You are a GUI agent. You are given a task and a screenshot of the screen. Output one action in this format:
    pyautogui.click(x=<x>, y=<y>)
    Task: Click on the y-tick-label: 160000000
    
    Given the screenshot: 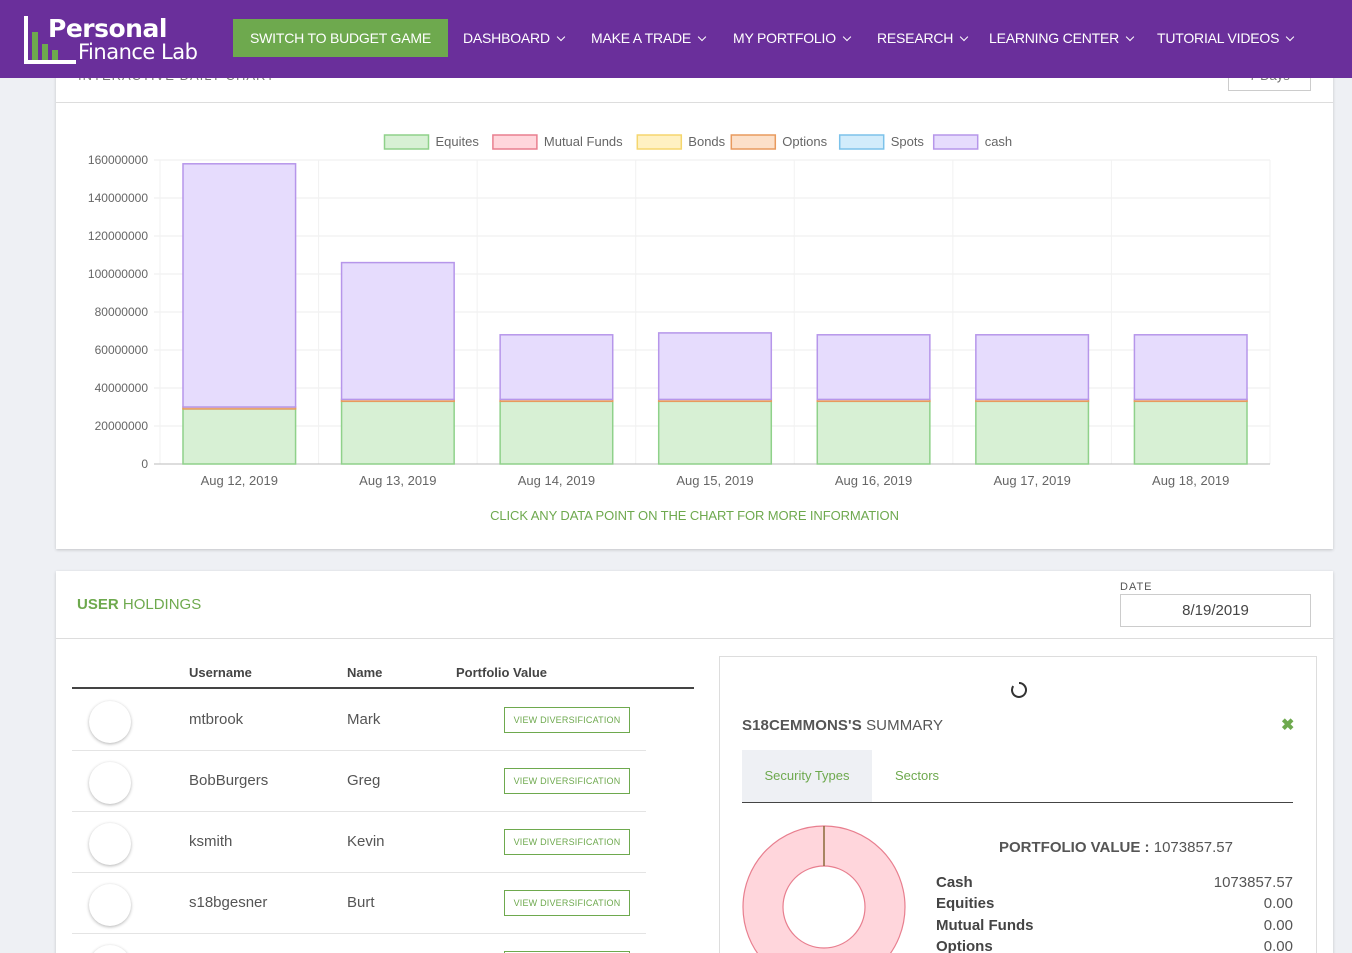 What is the action you would take?
    pyautogui.click(x=118, y=160)
    